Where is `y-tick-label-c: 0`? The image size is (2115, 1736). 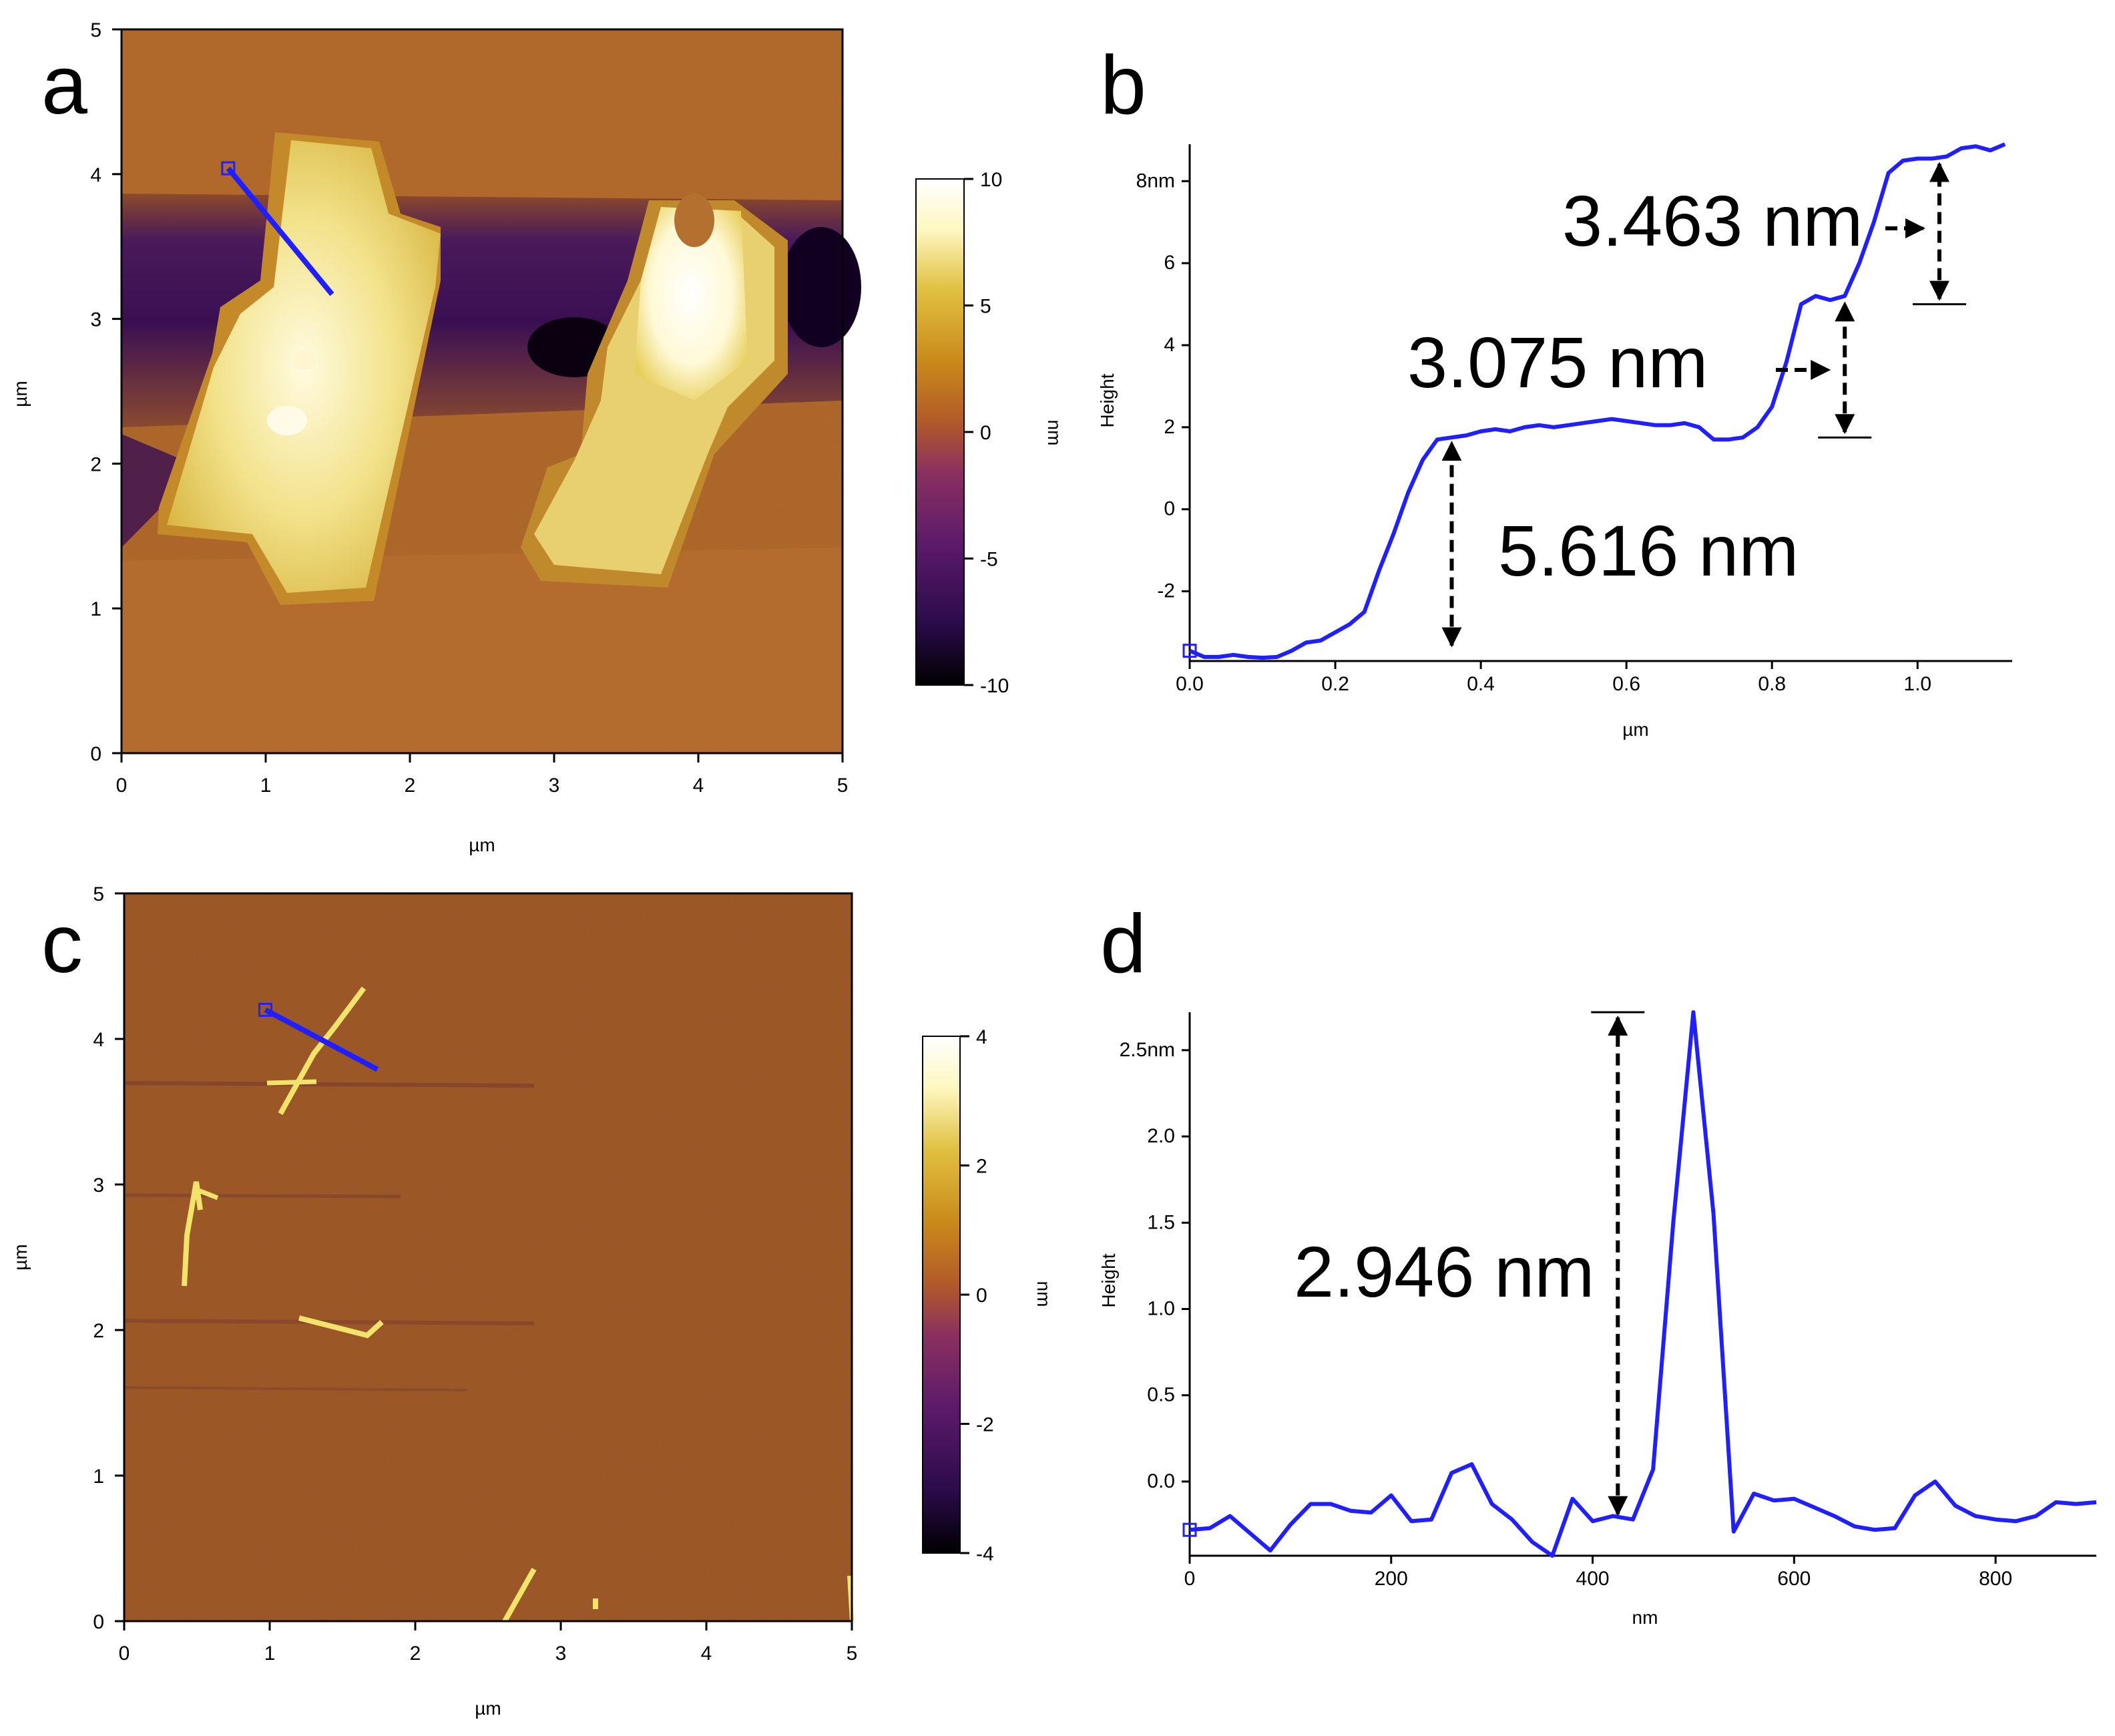
y-tick-label-c: 0 is located at coordinates (98, 1622).